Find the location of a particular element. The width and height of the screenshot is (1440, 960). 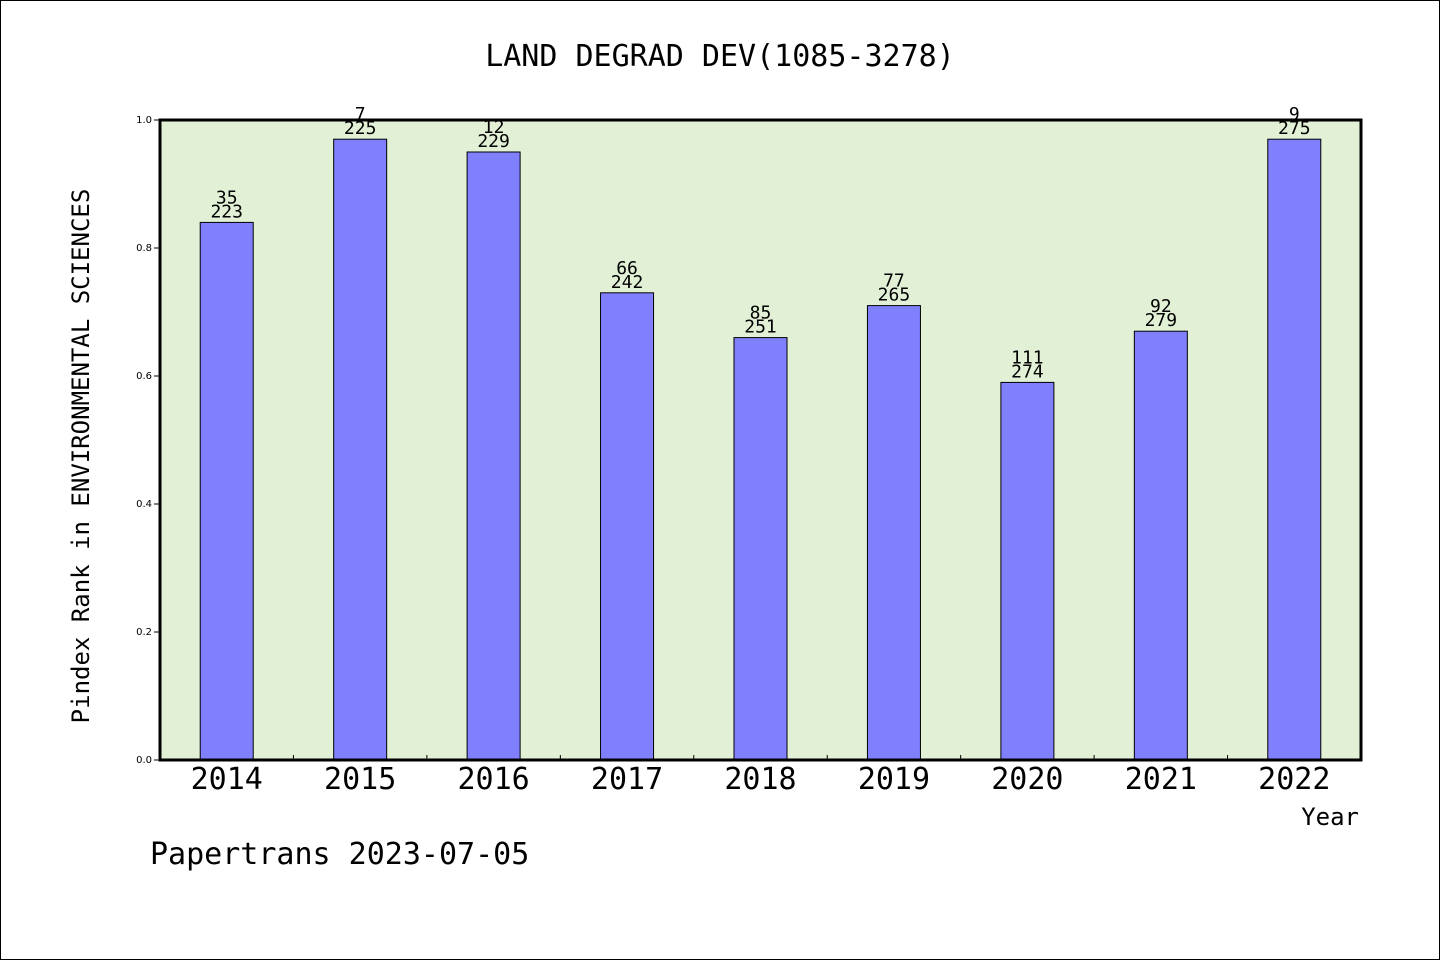

y-tick-label: 0.4 is located at coordinates (144, 504).